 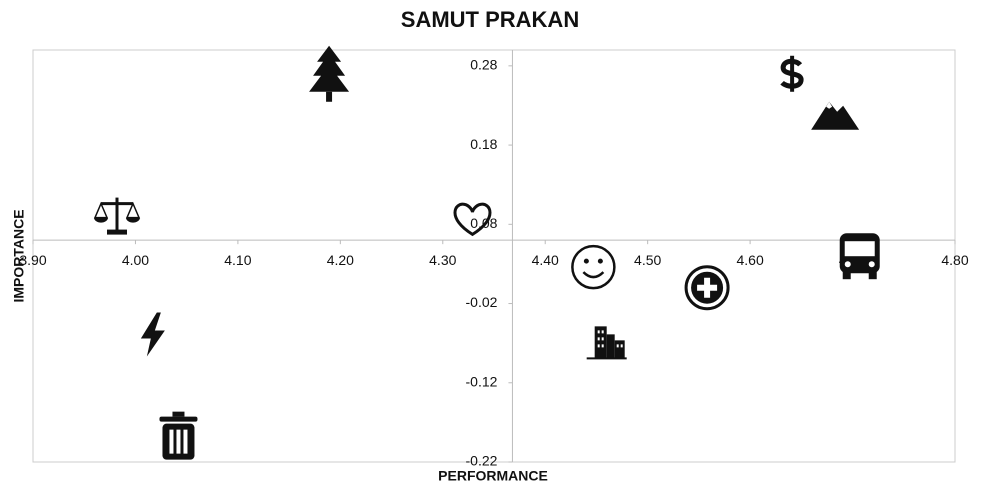 I want to click on hospital-cross, so click(x=707, y=287).